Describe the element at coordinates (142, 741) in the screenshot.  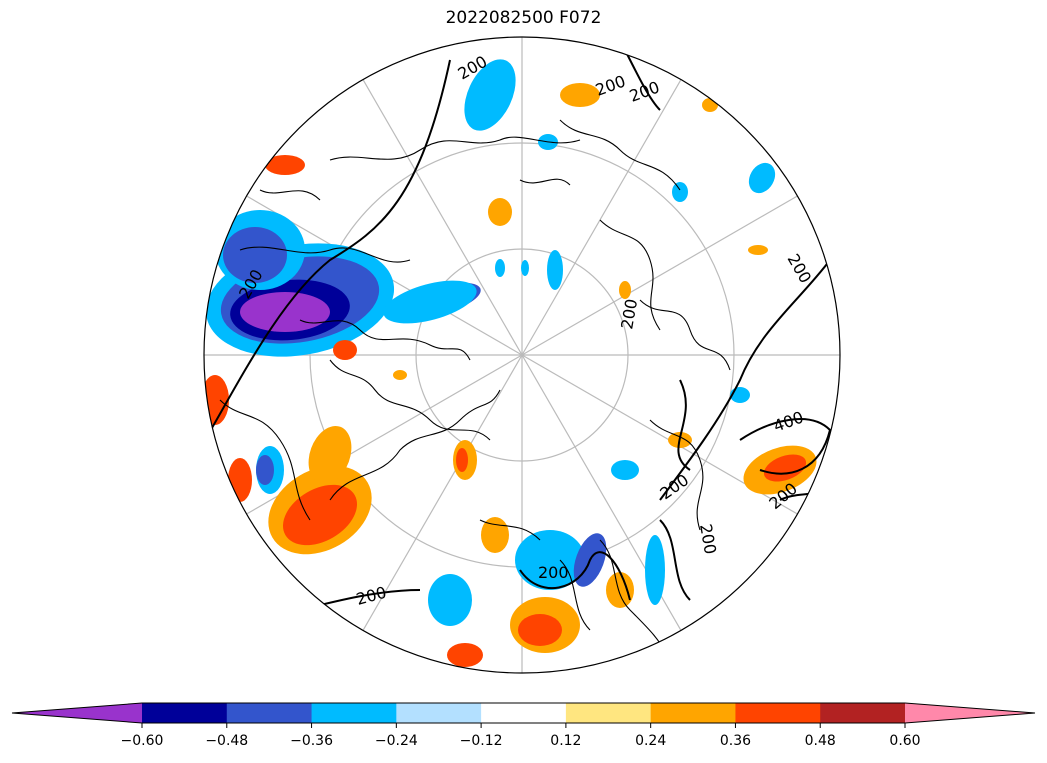
I see `colorbar-tick-label: −0.60` at that location.